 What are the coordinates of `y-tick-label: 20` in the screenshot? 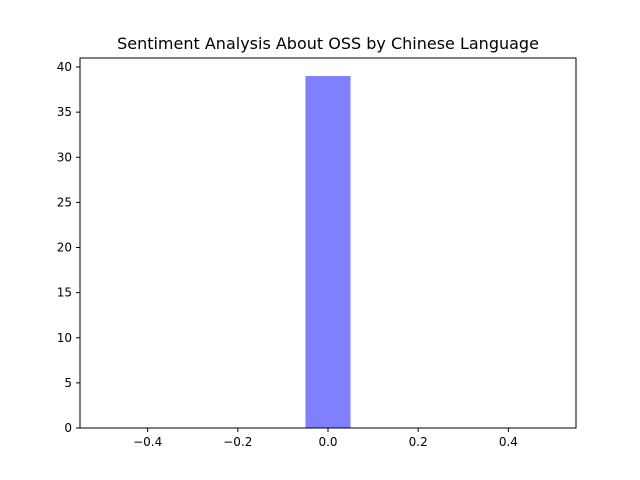 It's located at (64, 248).